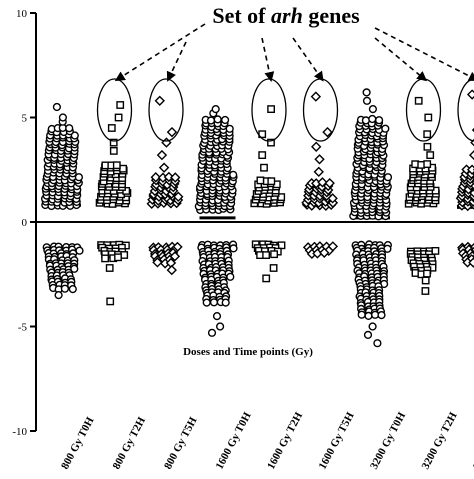 The width and height of the screenshot is (474, 479). I want to click on x-tick-label: 1600 Gy T0H, so click(234, 440).